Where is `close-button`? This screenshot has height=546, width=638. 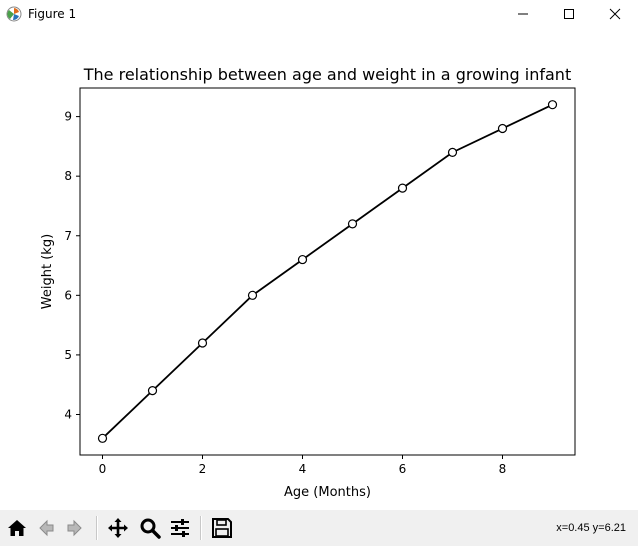 close-button is located at coordinates (615, 14).